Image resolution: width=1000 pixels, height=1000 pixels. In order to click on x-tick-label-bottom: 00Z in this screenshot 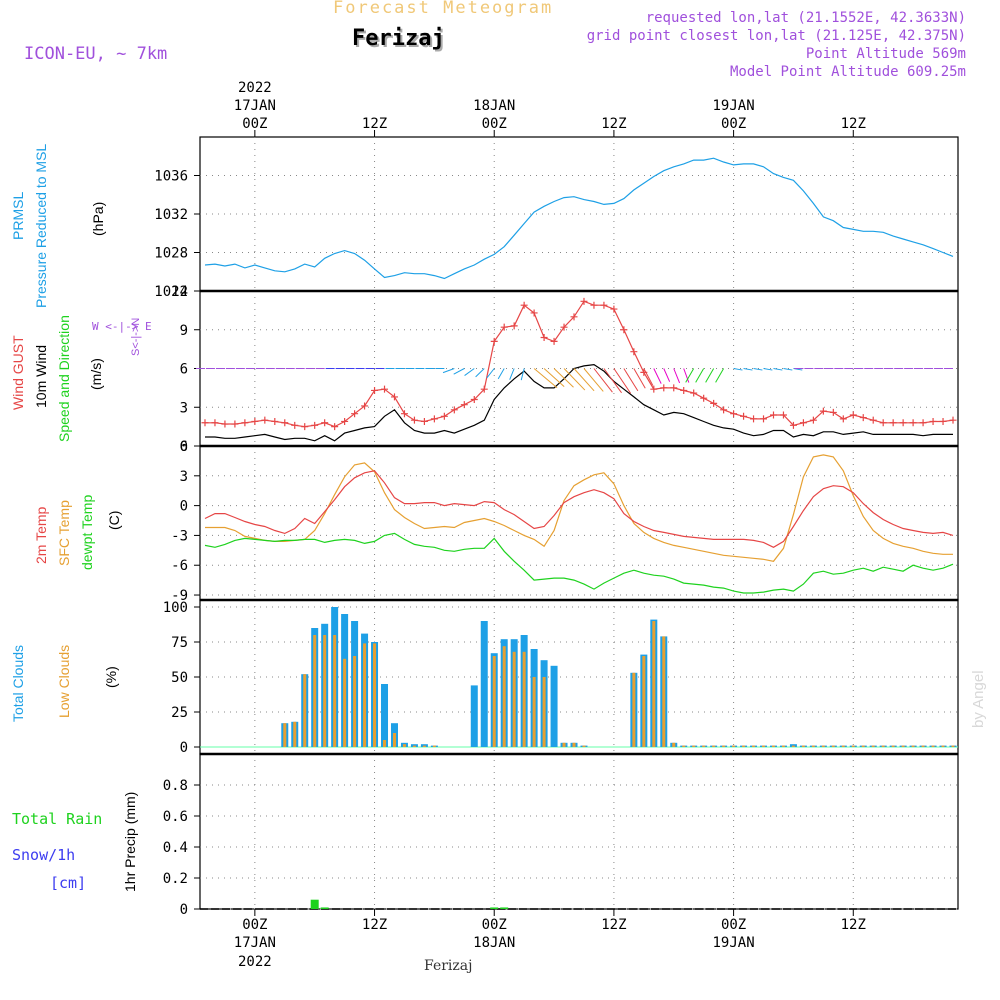, I will do `click(254, 925)`.